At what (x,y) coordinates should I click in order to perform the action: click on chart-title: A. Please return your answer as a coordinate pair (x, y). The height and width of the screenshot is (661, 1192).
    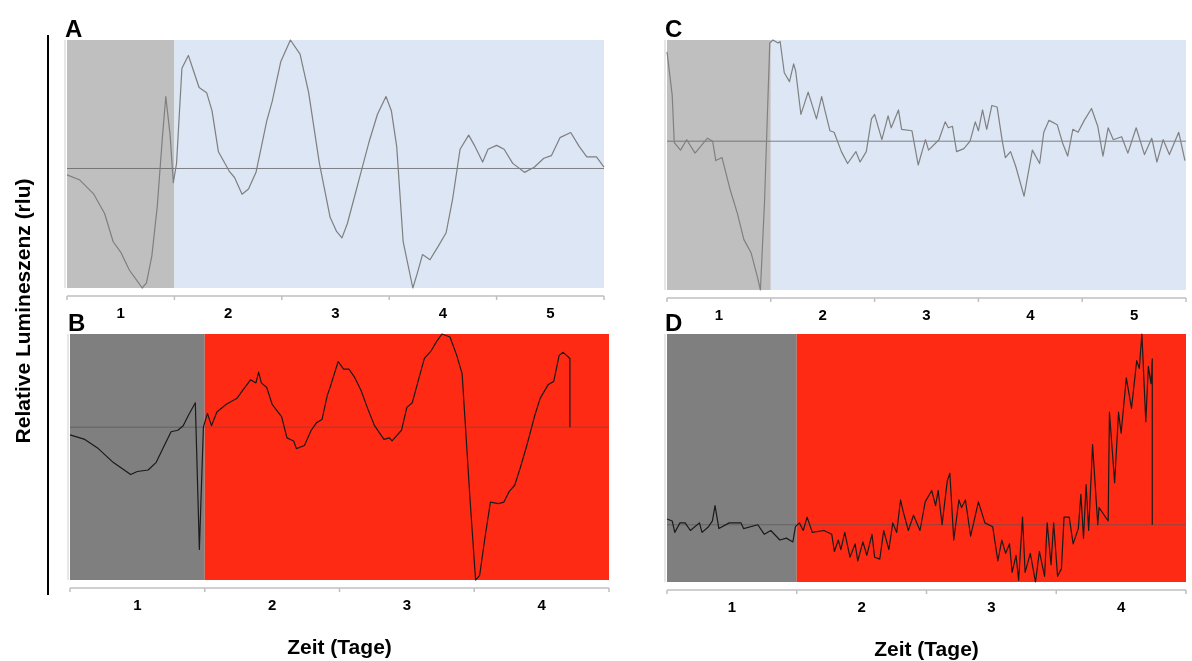
    Looking at the image, I should click on (74, 28).